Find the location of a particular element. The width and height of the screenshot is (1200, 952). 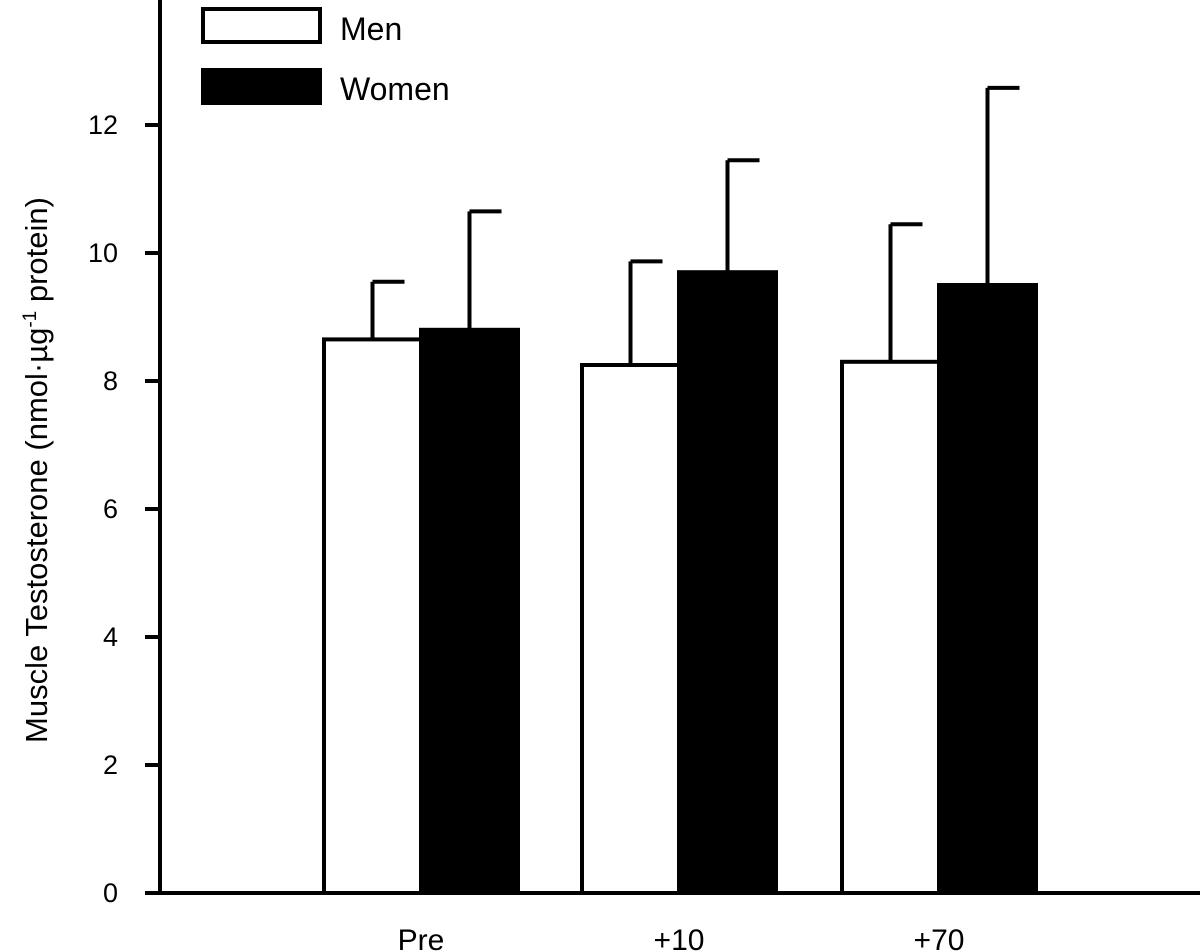

legend-label-women: Women is located at coordinates (395, 89).